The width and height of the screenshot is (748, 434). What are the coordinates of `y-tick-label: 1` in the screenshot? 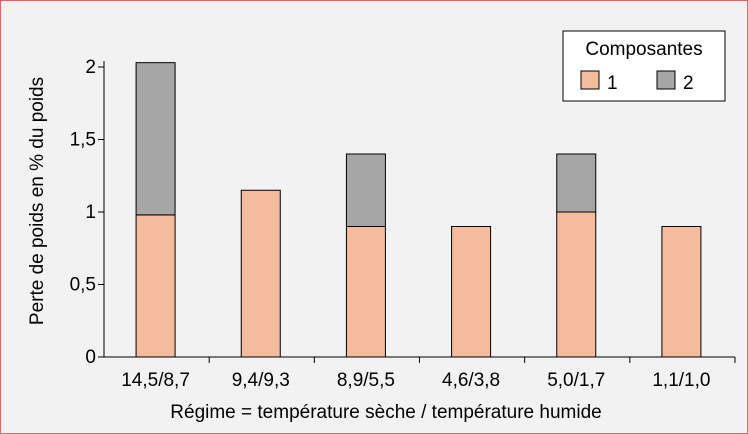 It's located at (90, 212).